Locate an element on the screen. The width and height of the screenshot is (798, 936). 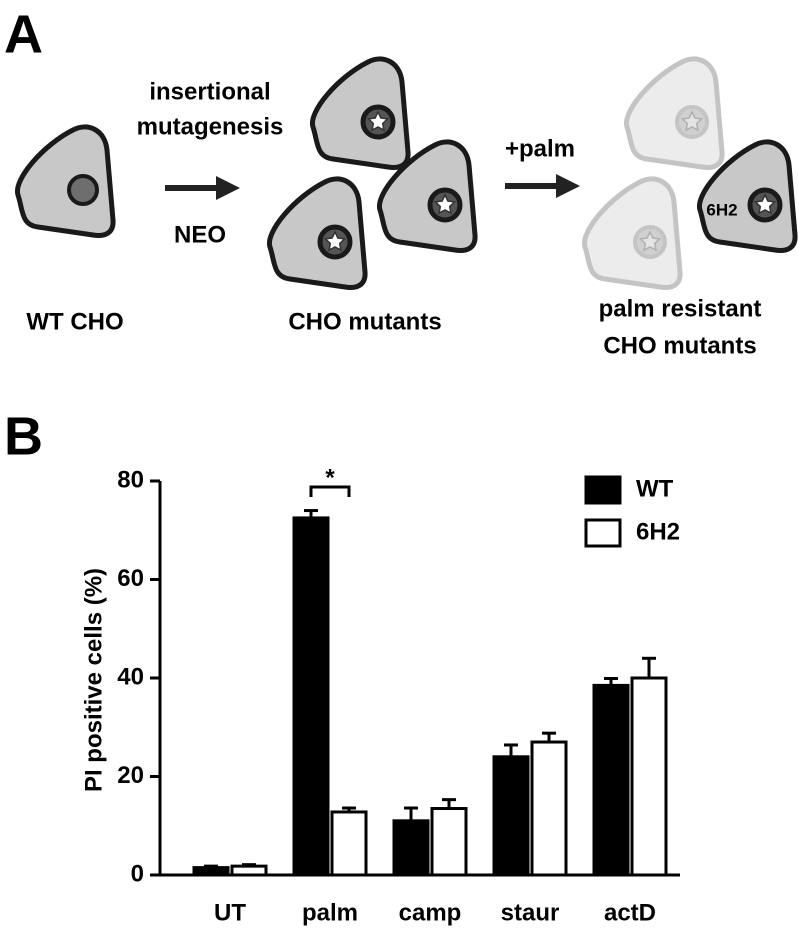
y-tick-label: 40 is located at coordinates (130, 676).